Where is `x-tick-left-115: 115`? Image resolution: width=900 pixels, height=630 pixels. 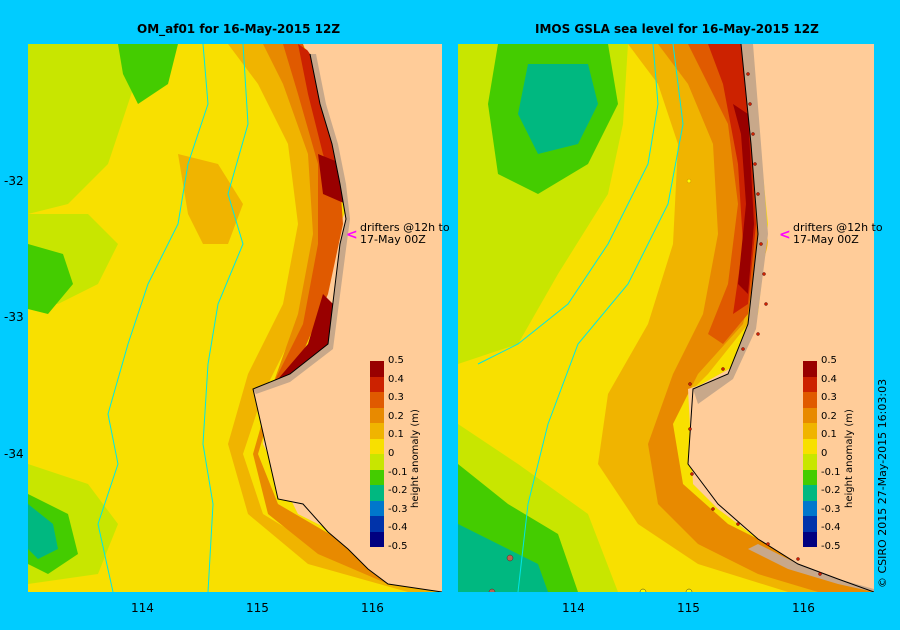 x-tick-left-115: 115 is located at coordinates (257, 608).